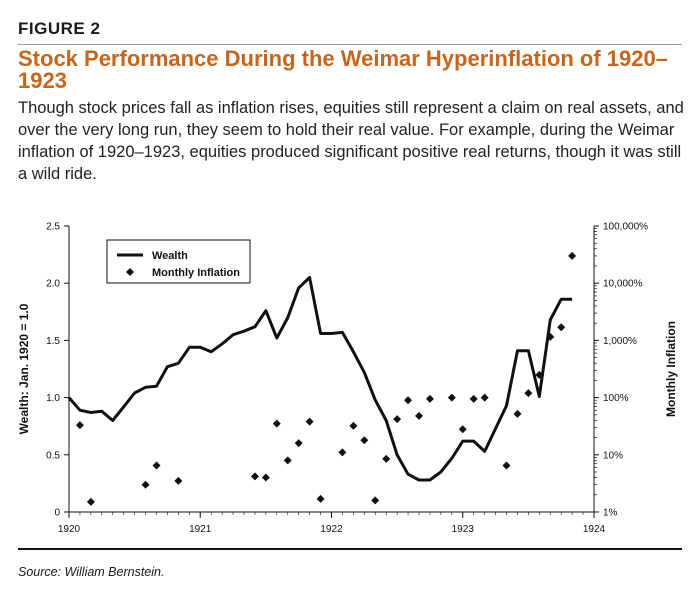 The image size is (700, 594). I want to click on x-tick-label: 1920, so click(69, 529).